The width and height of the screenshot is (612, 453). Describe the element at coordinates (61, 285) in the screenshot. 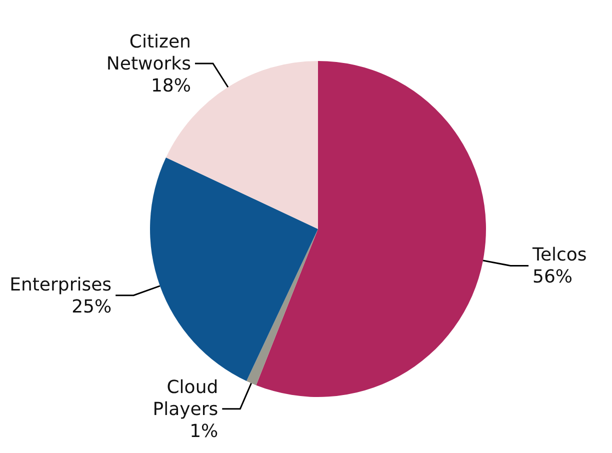

I see `slice-label: Enterprises` at that location.